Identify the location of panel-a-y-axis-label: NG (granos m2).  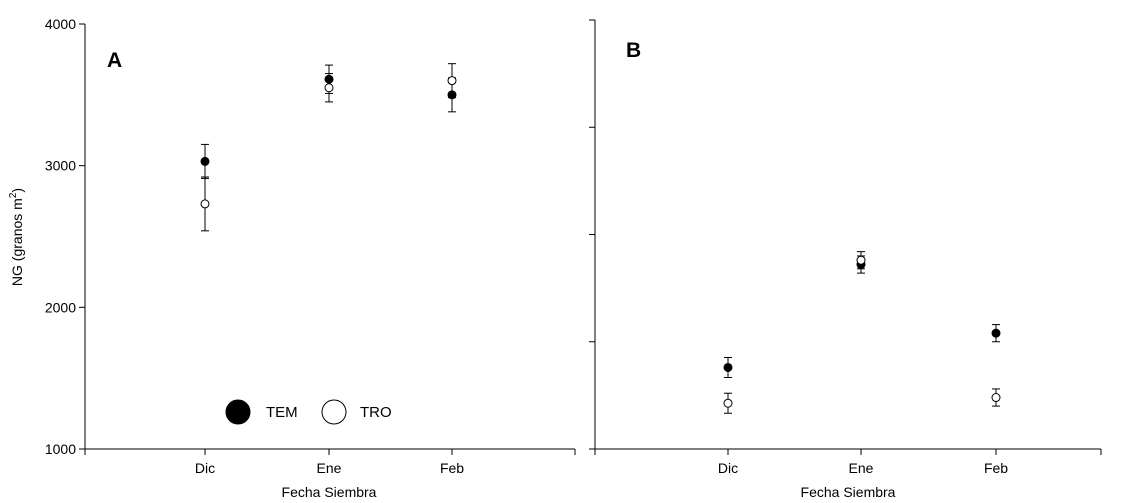
(16, 237).